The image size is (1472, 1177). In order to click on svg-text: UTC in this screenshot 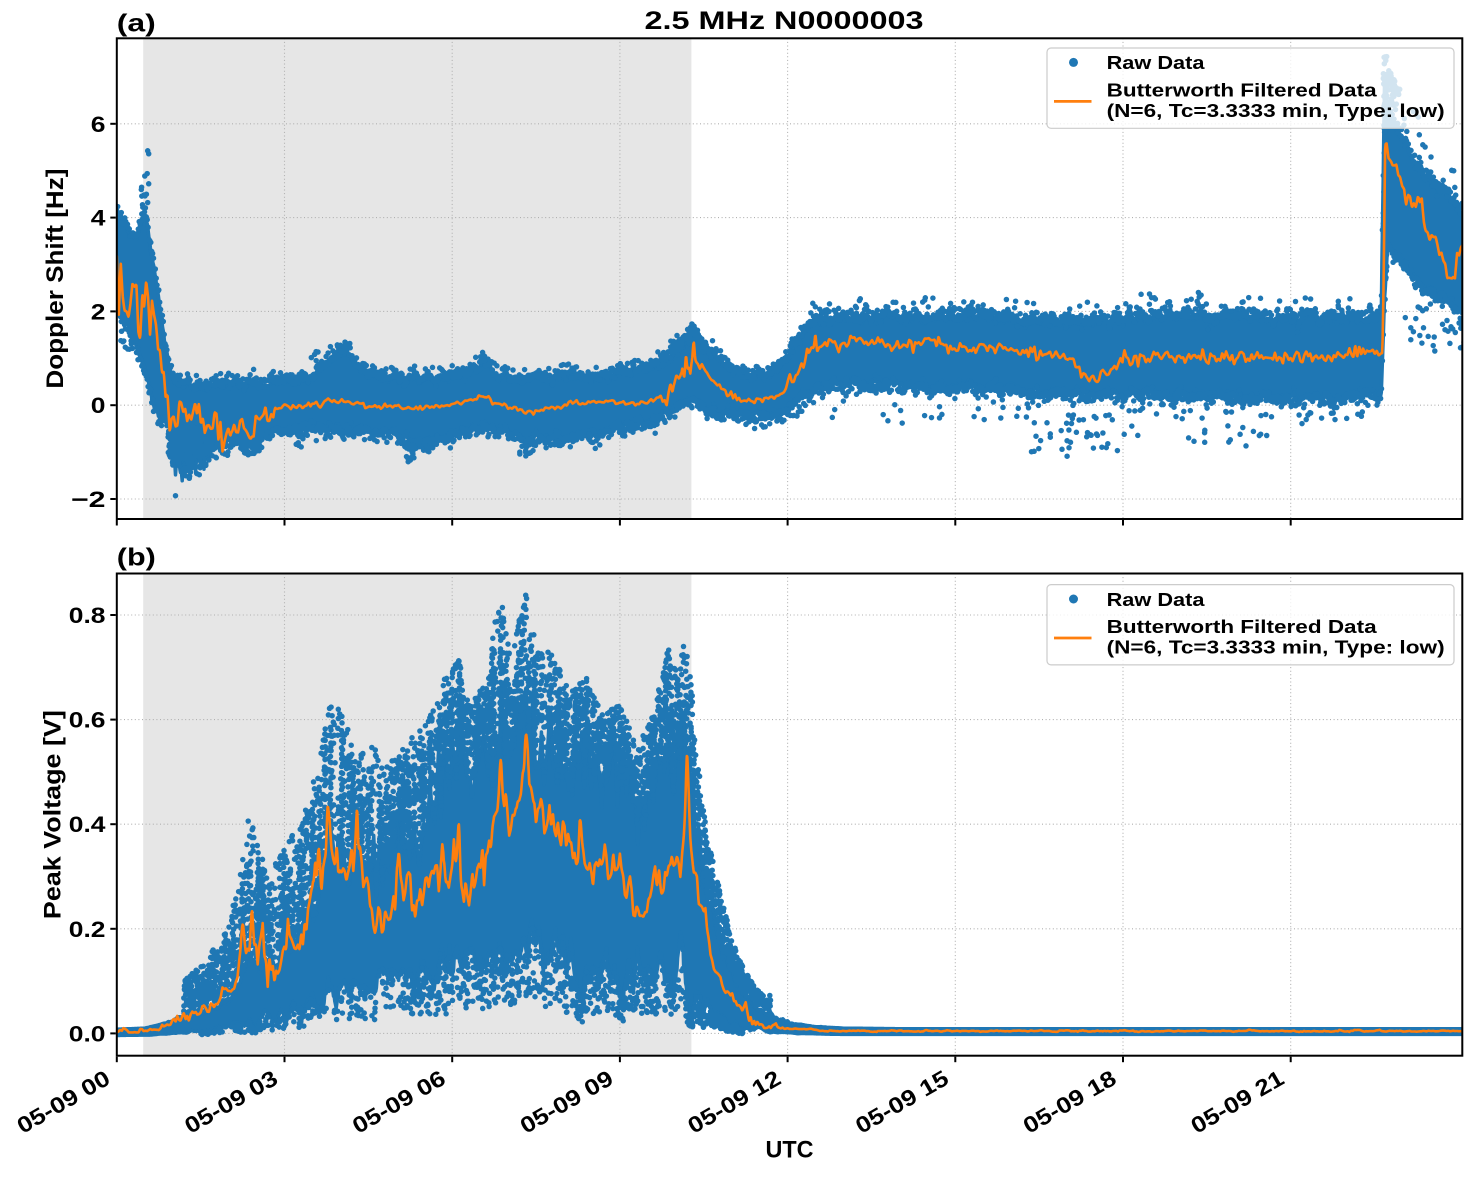, I will do `click(790, 1150)`.